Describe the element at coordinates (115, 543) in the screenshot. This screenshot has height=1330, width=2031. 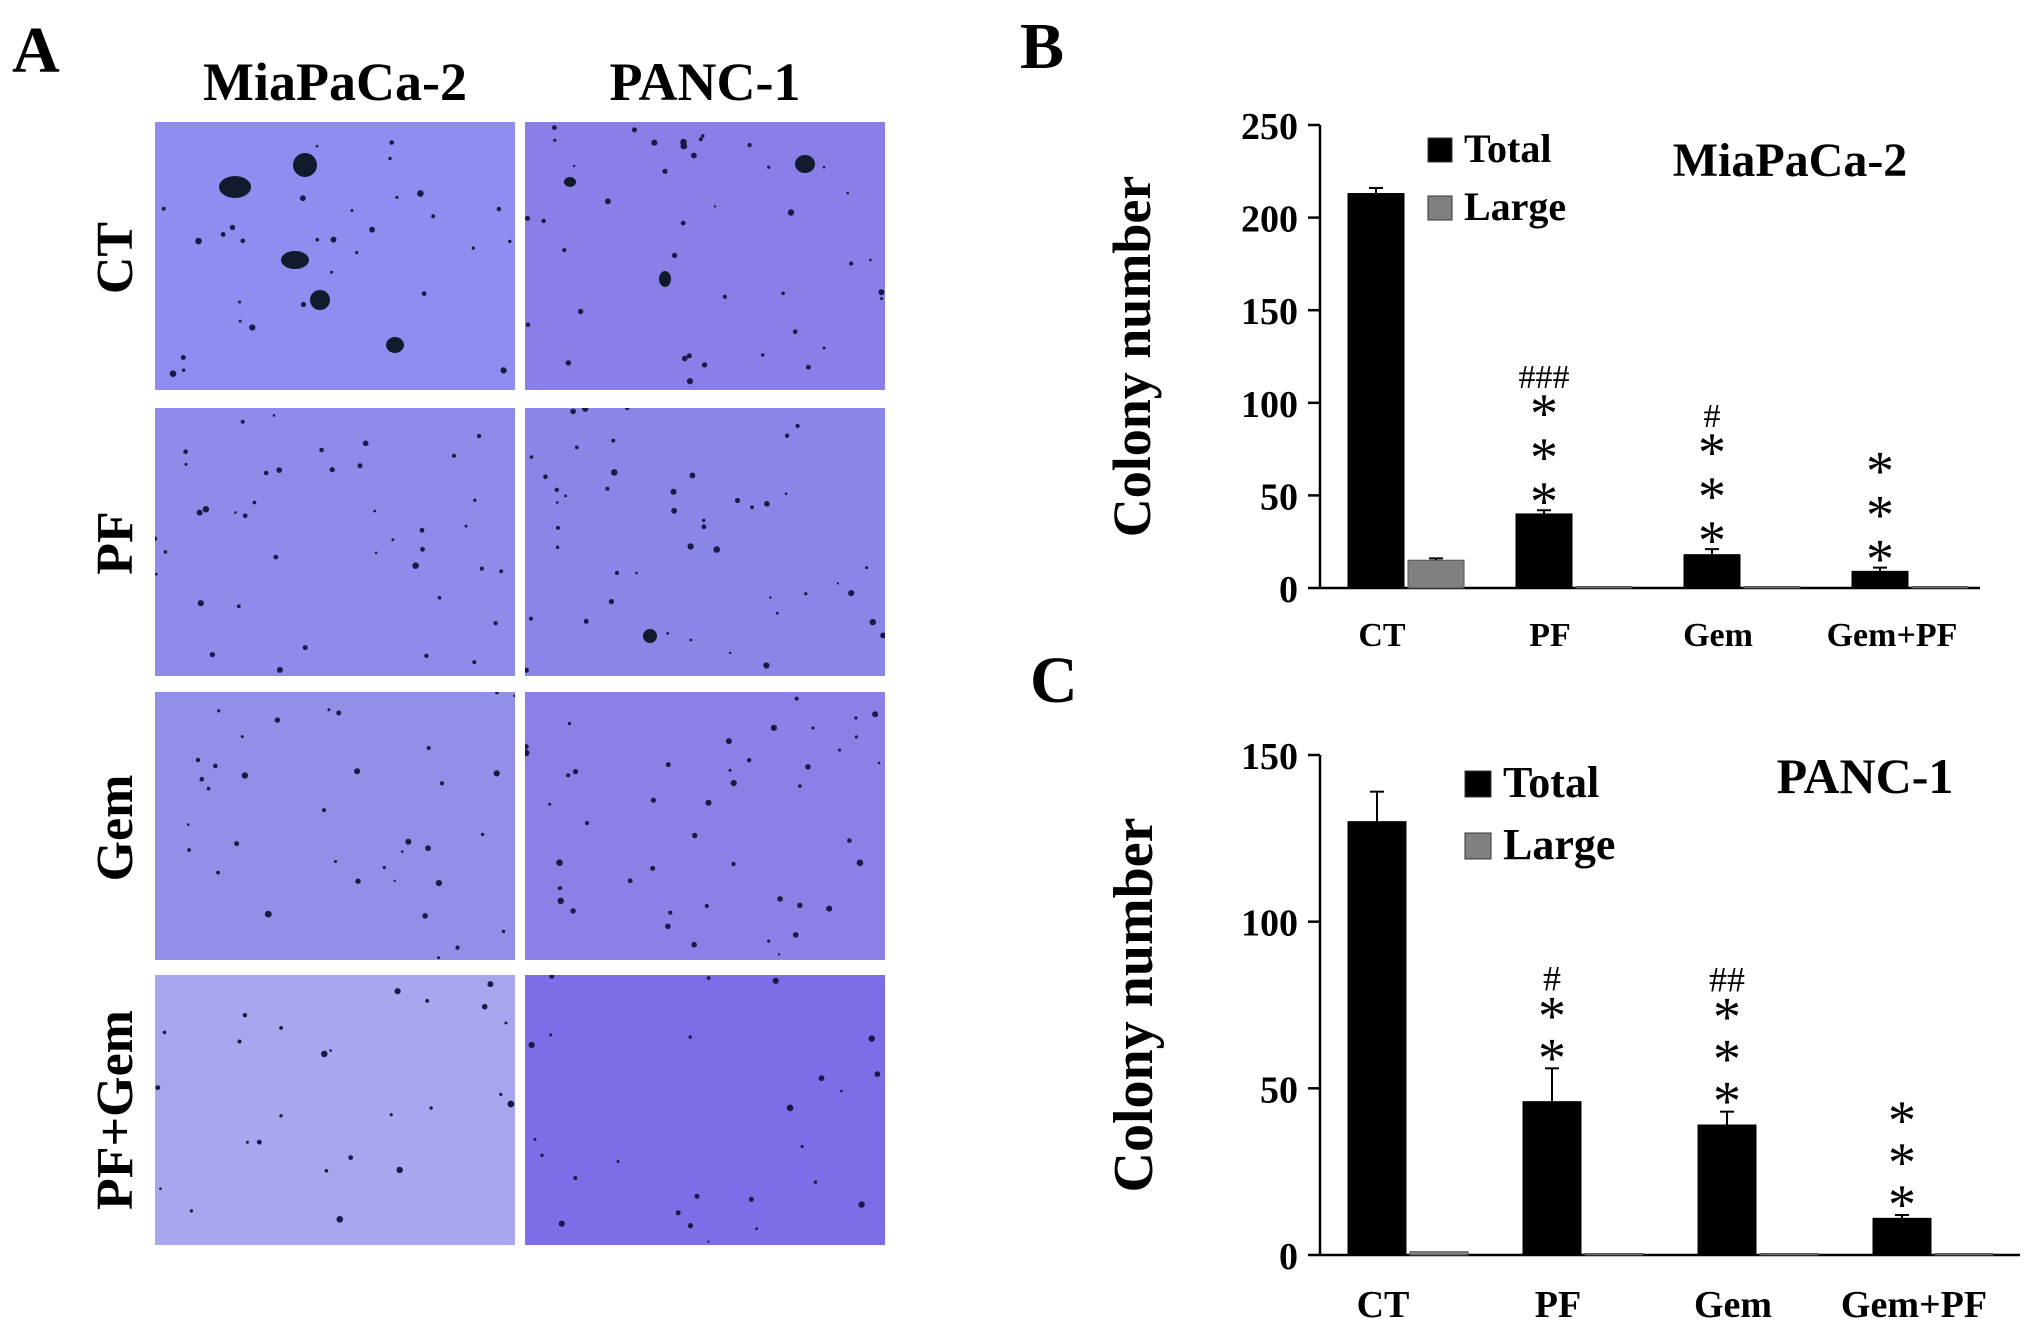
I see `row-label-pf: PF` at that location.